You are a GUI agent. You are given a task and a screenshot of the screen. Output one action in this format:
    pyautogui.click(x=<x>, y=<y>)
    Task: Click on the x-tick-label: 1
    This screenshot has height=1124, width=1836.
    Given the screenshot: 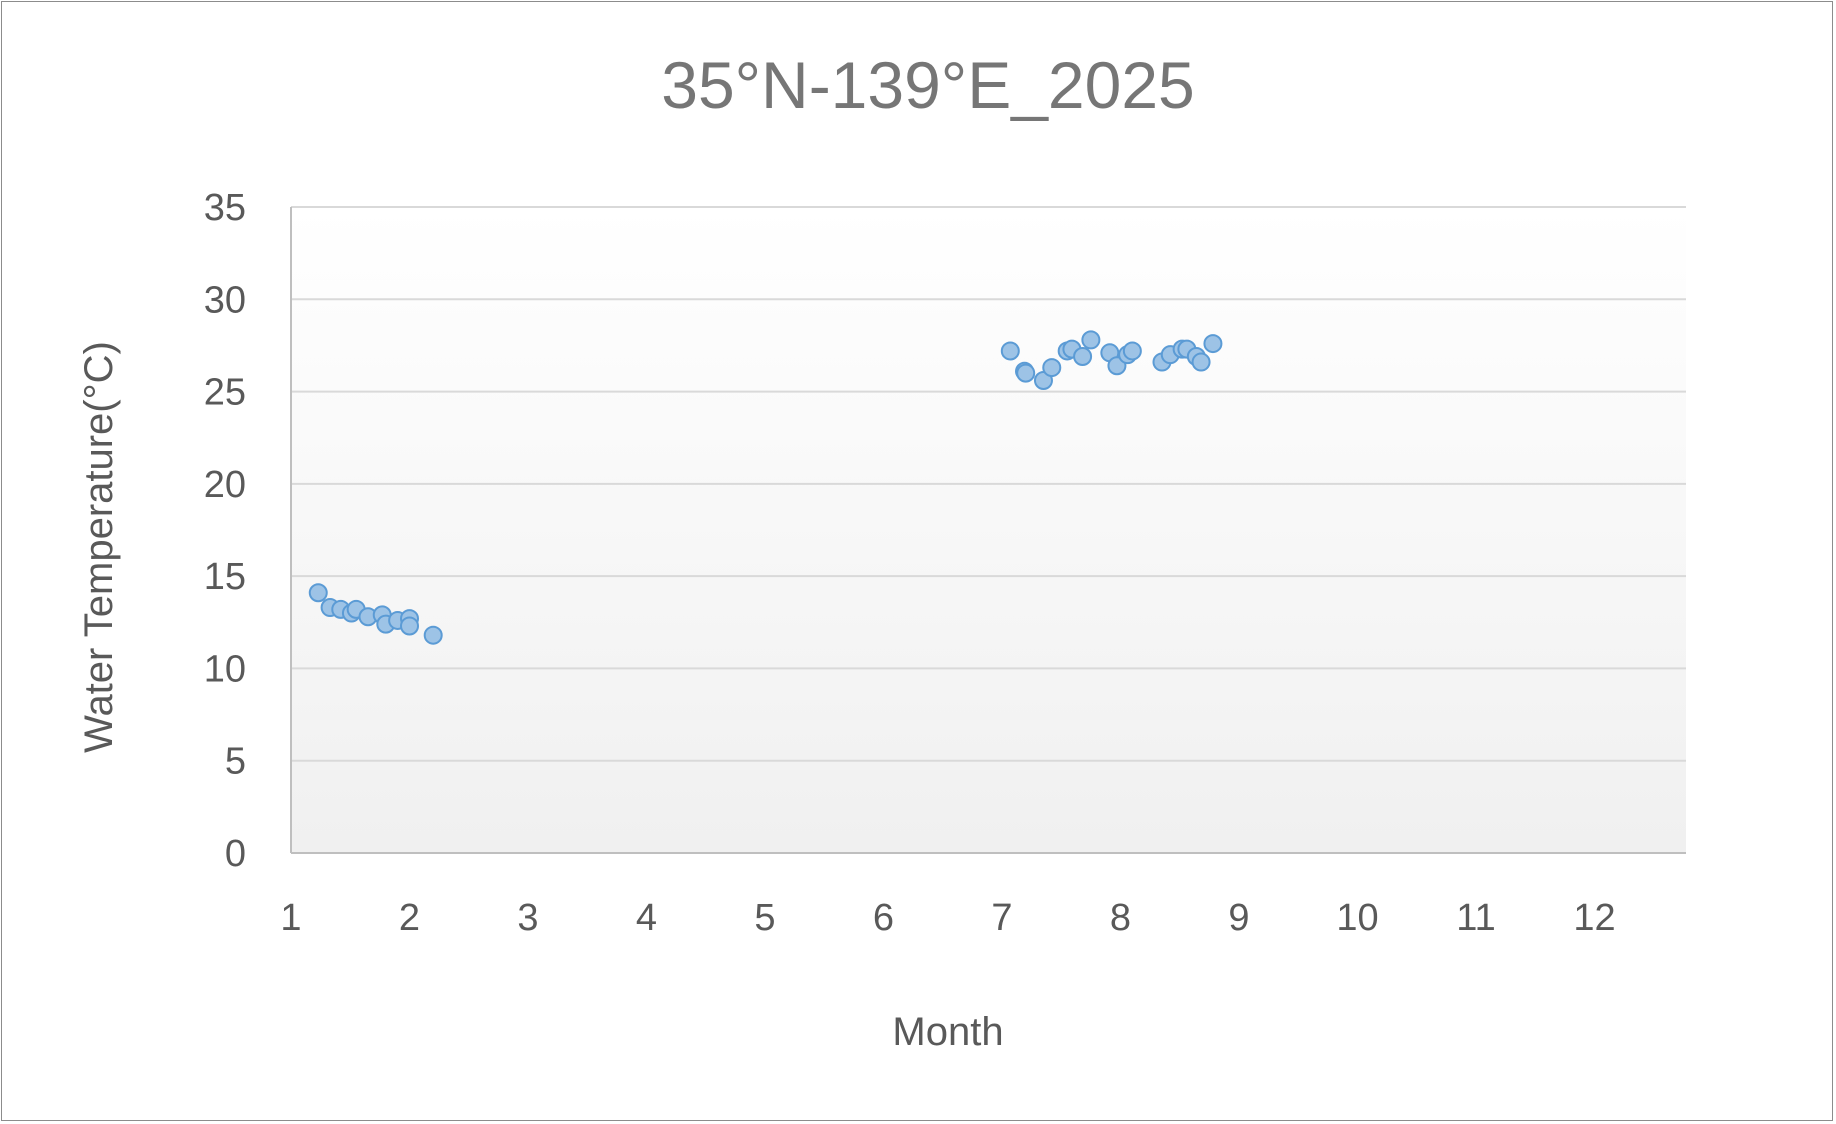 What is the action you would take?
    pyautogui.click(x=290, y=918)
    